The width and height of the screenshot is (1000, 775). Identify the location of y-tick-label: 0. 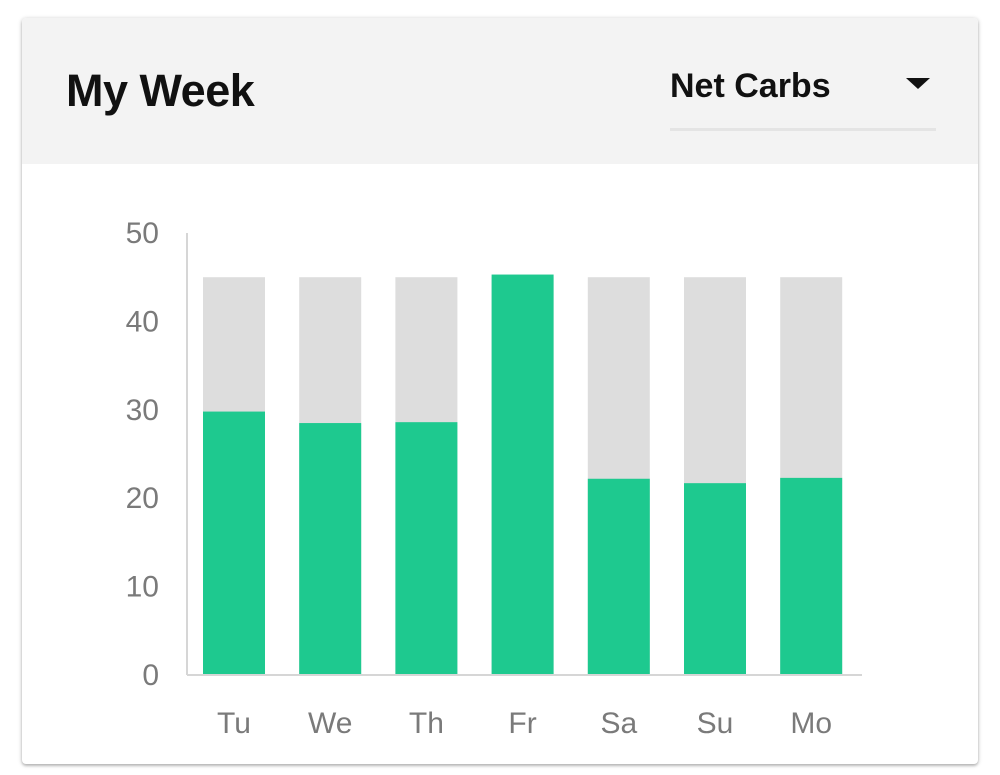
(150, 675).